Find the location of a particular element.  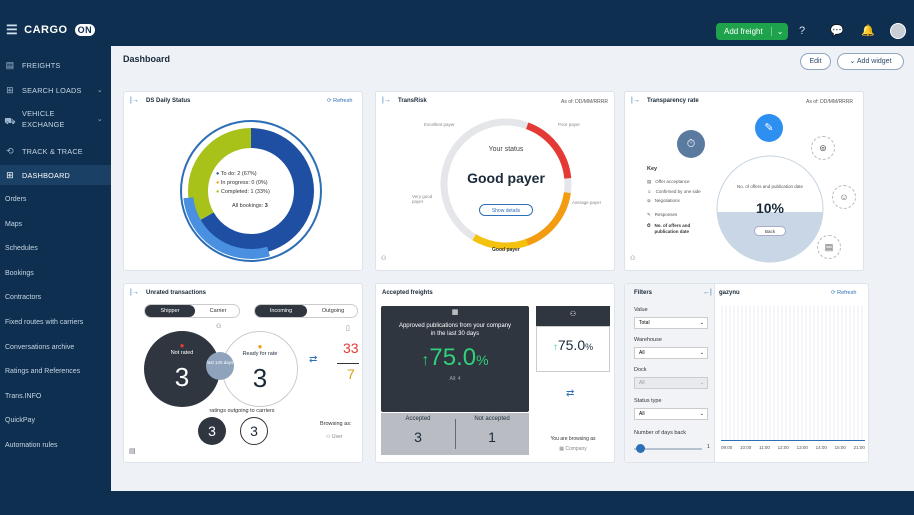

sidebar-subitem-automation: Automation rules is located at coordinates (31, 445).